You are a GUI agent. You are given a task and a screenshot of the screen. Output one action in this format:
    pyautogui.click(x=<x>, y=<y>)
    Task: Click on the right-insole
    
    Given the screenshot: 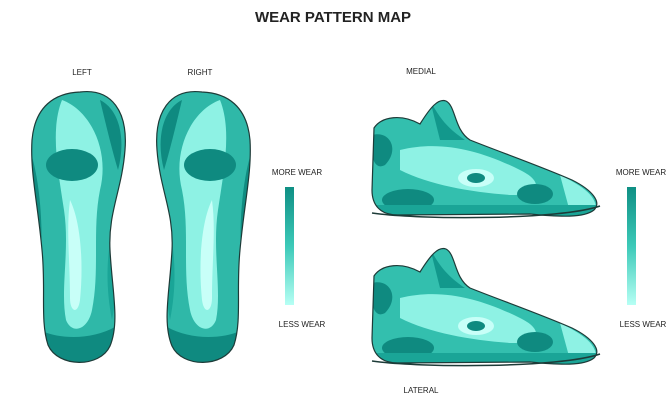 What is the action you would take?
    pyautogui.click(x=205, y=231)
    